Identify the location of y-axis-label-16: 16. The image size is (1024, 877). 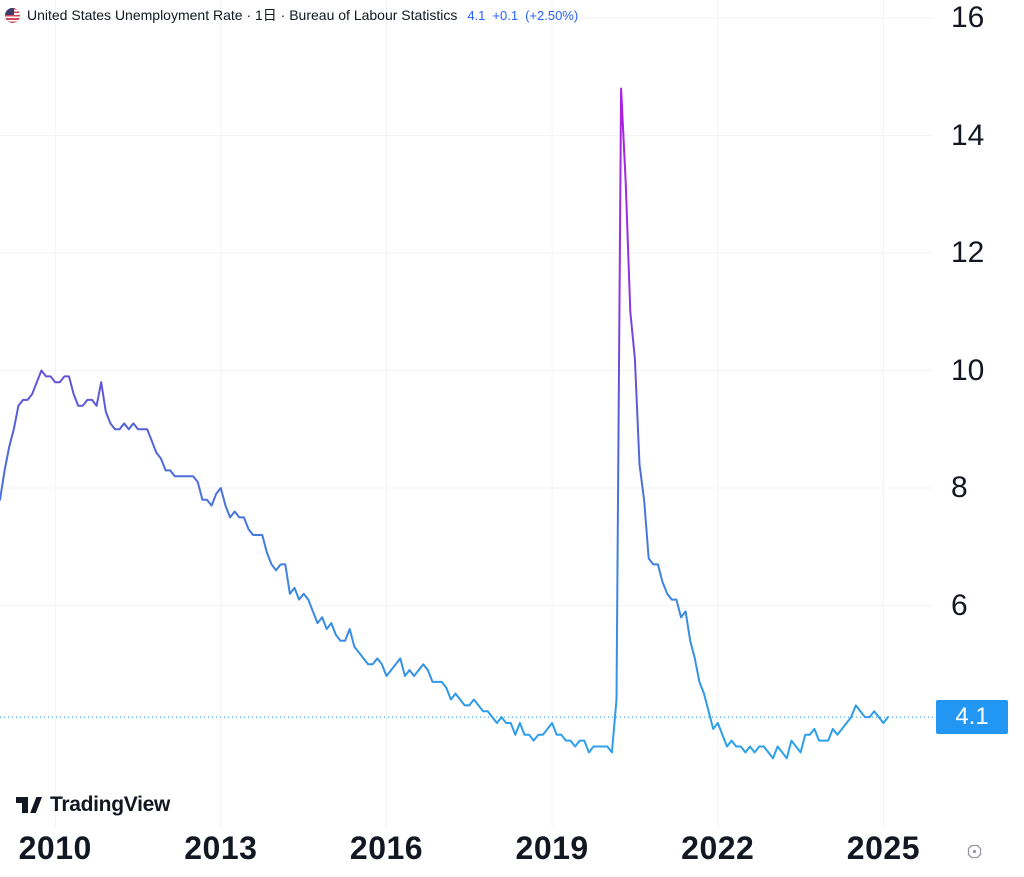
(968, 17).